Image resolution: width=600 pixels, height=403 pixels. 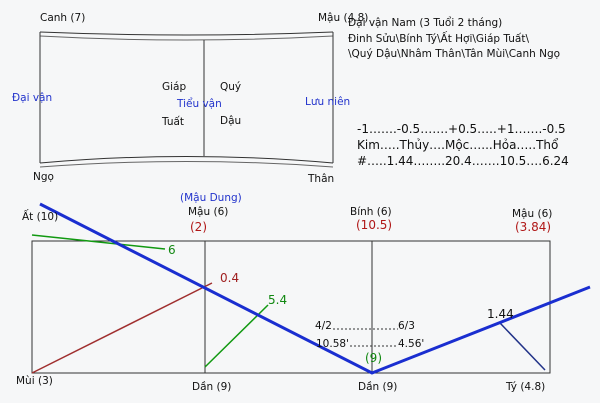 I want to click on label: Canh (7), so click(x=62, y=18).